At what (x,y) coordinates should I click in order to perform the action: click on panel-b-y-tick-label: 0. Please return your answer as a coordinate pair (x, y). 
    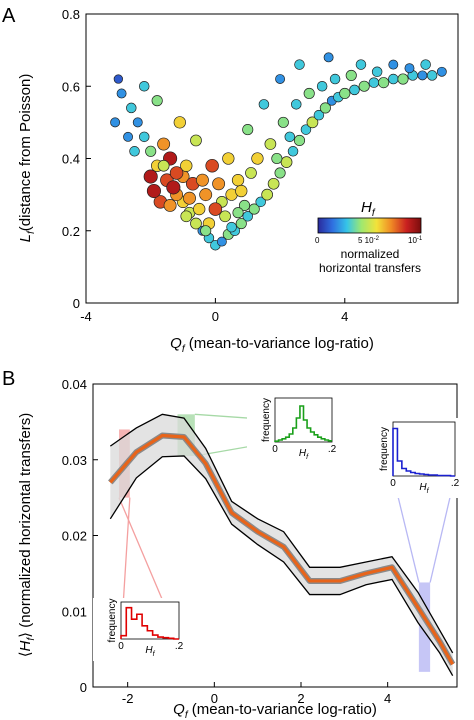
    Looking at the image, I should click on (83, 687).